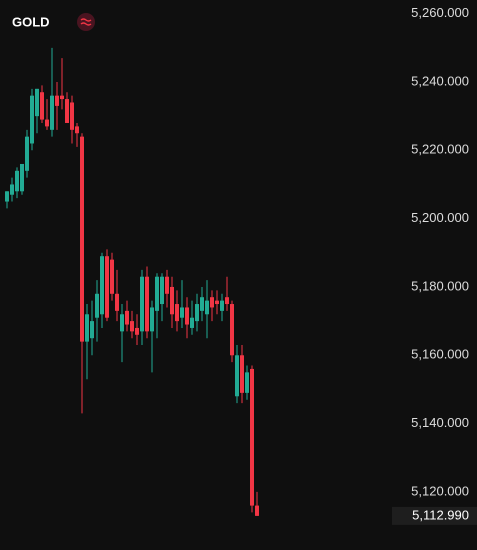 The width and height of the screenshot is (477, 550). Describe the element at coordinates (440, 217) in the screenshot. I see `y-tick-label: 5,200.000` at that location.